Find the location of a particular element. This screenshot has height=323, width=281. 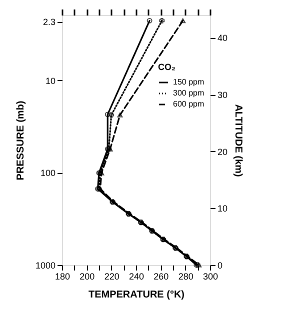

x-tick-label: 220 is located at coordinates (112, 277).